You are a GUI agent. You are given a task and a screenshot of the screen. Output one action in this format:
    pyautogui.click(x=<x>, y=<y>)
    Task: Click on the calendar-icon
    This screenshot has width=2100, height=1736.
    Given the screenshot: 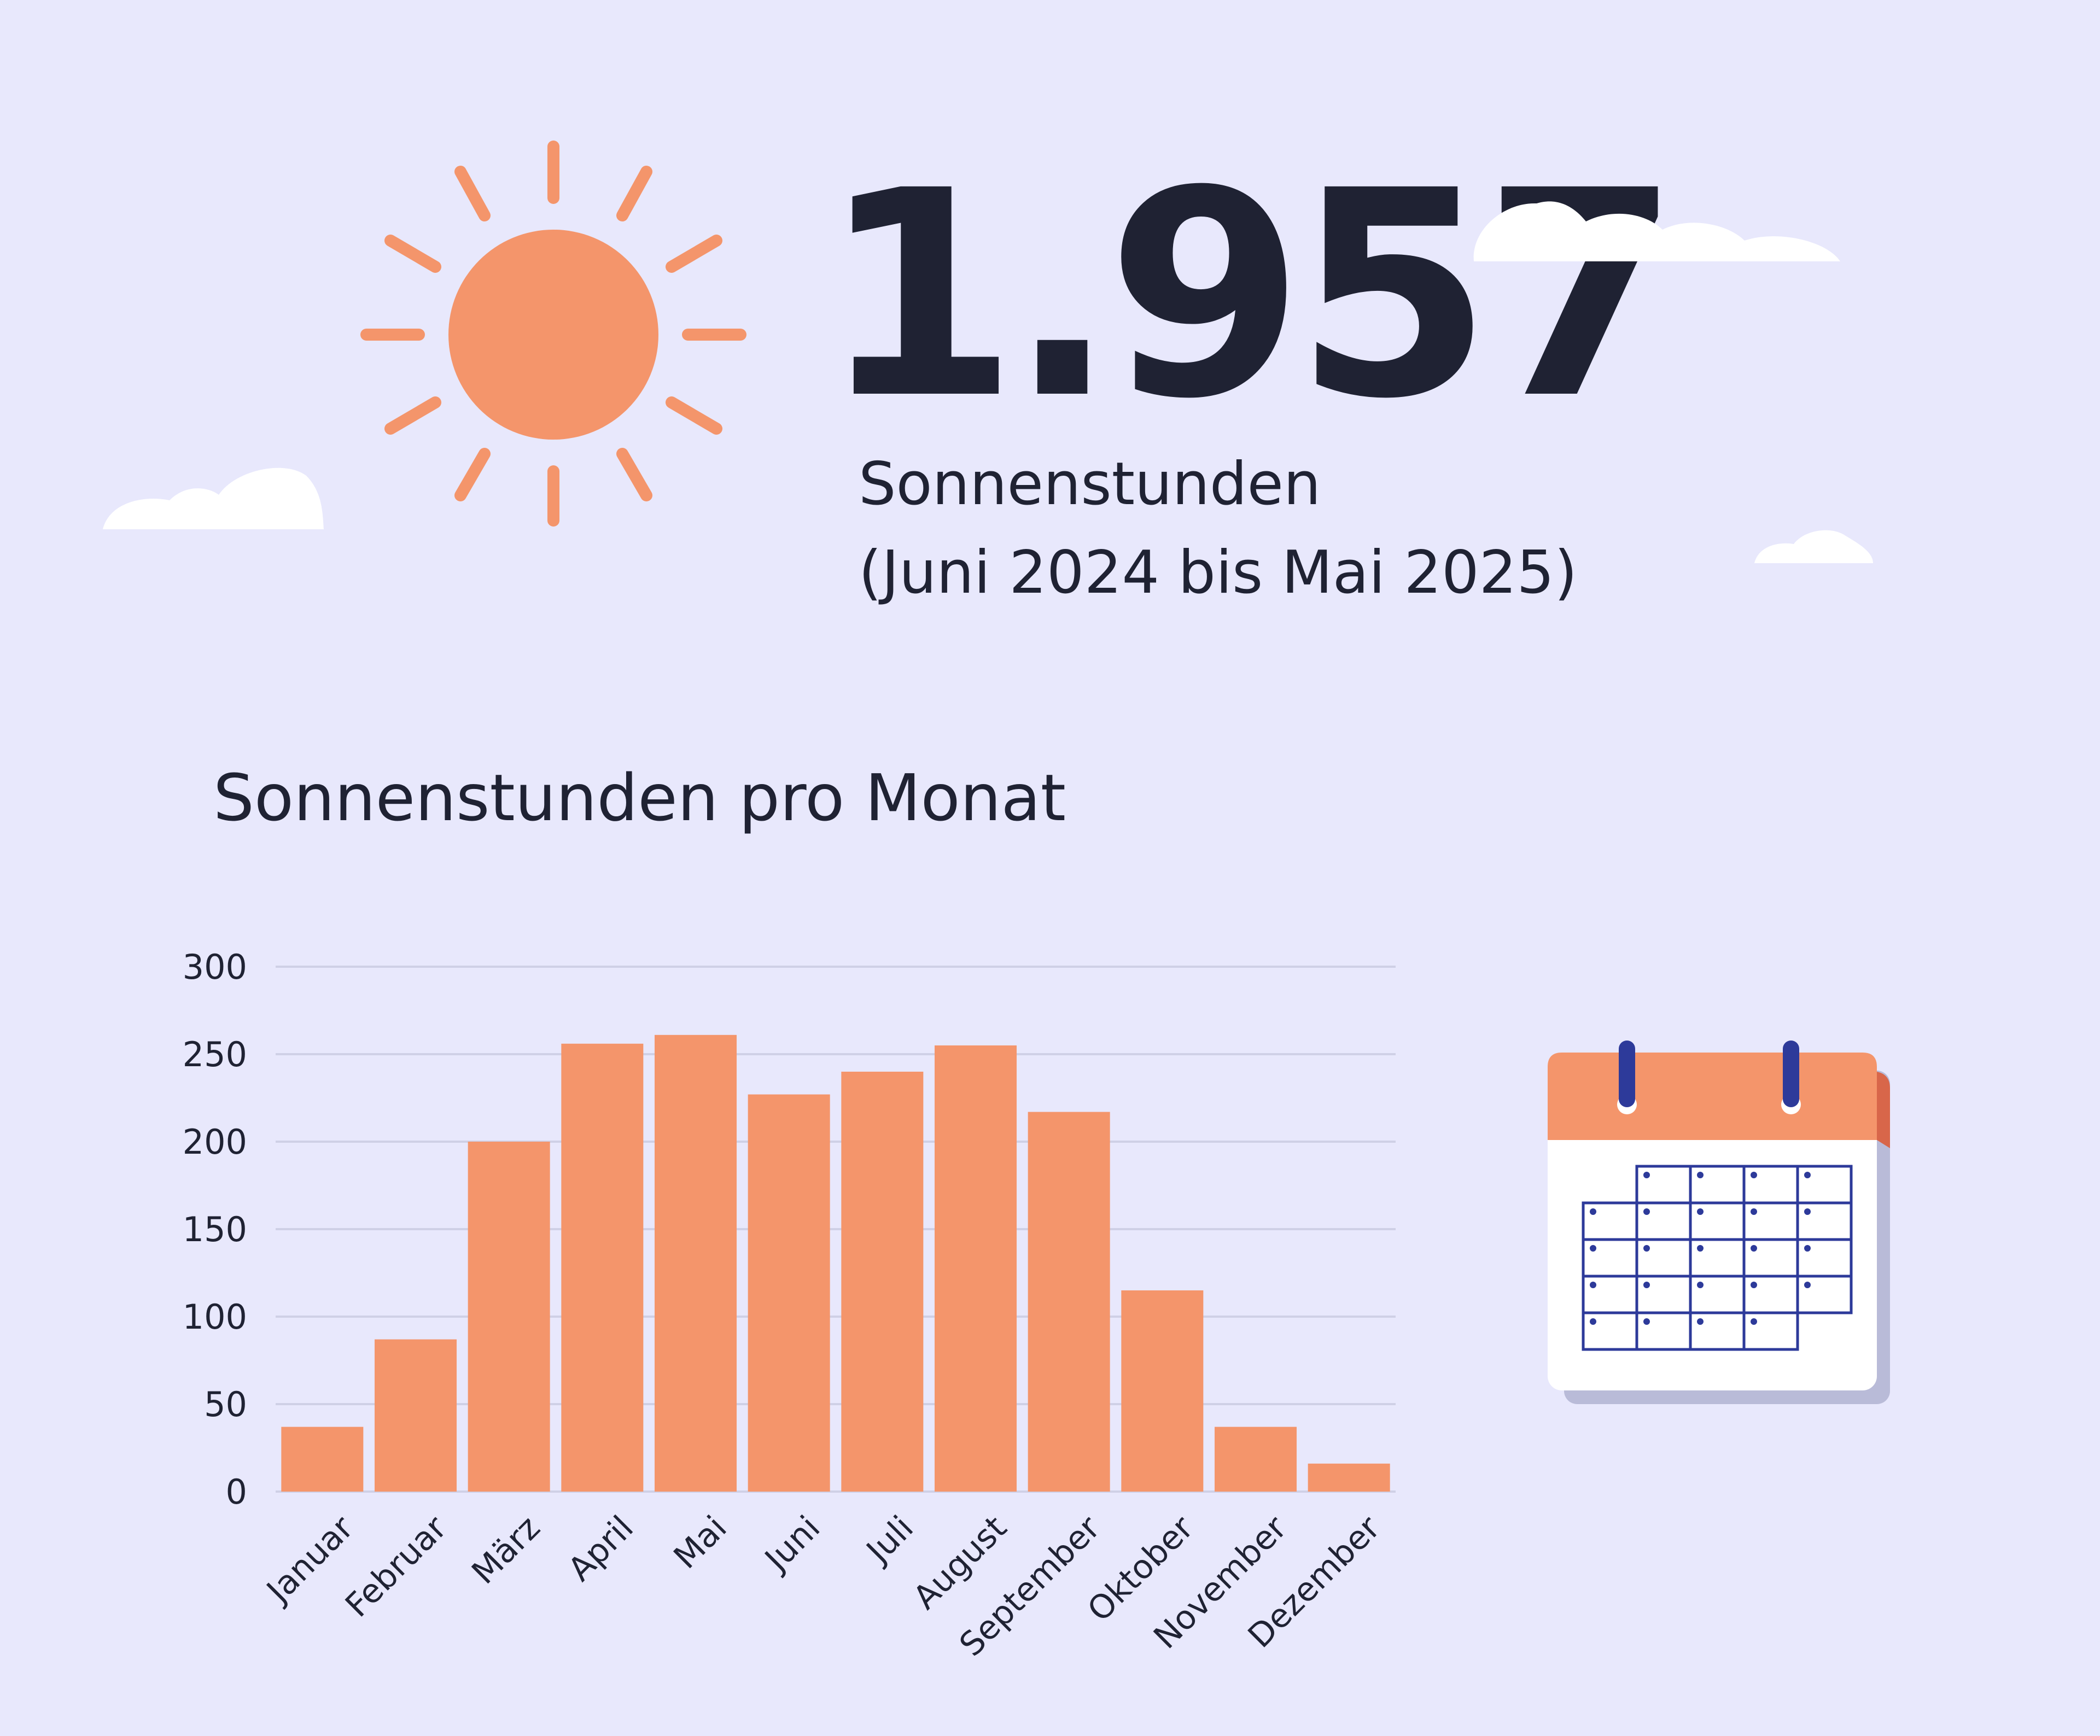 What is the action you would take?
    pyautogui.click(x=1719, y=1222)
    